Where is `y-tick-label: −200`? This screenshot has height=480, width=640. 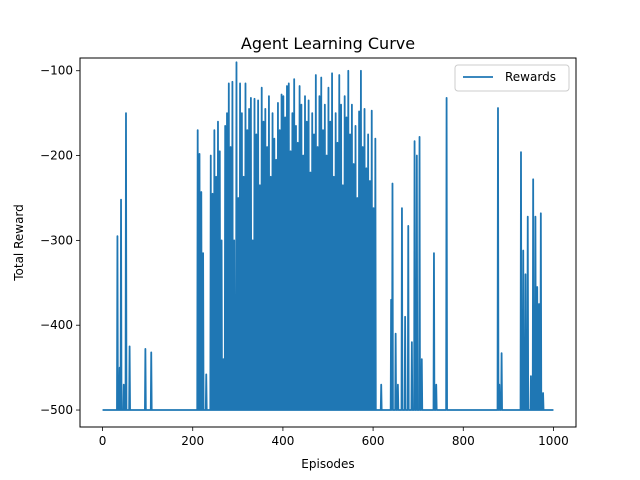
y-tick-label: −200 is located at coordinates (56, 156).